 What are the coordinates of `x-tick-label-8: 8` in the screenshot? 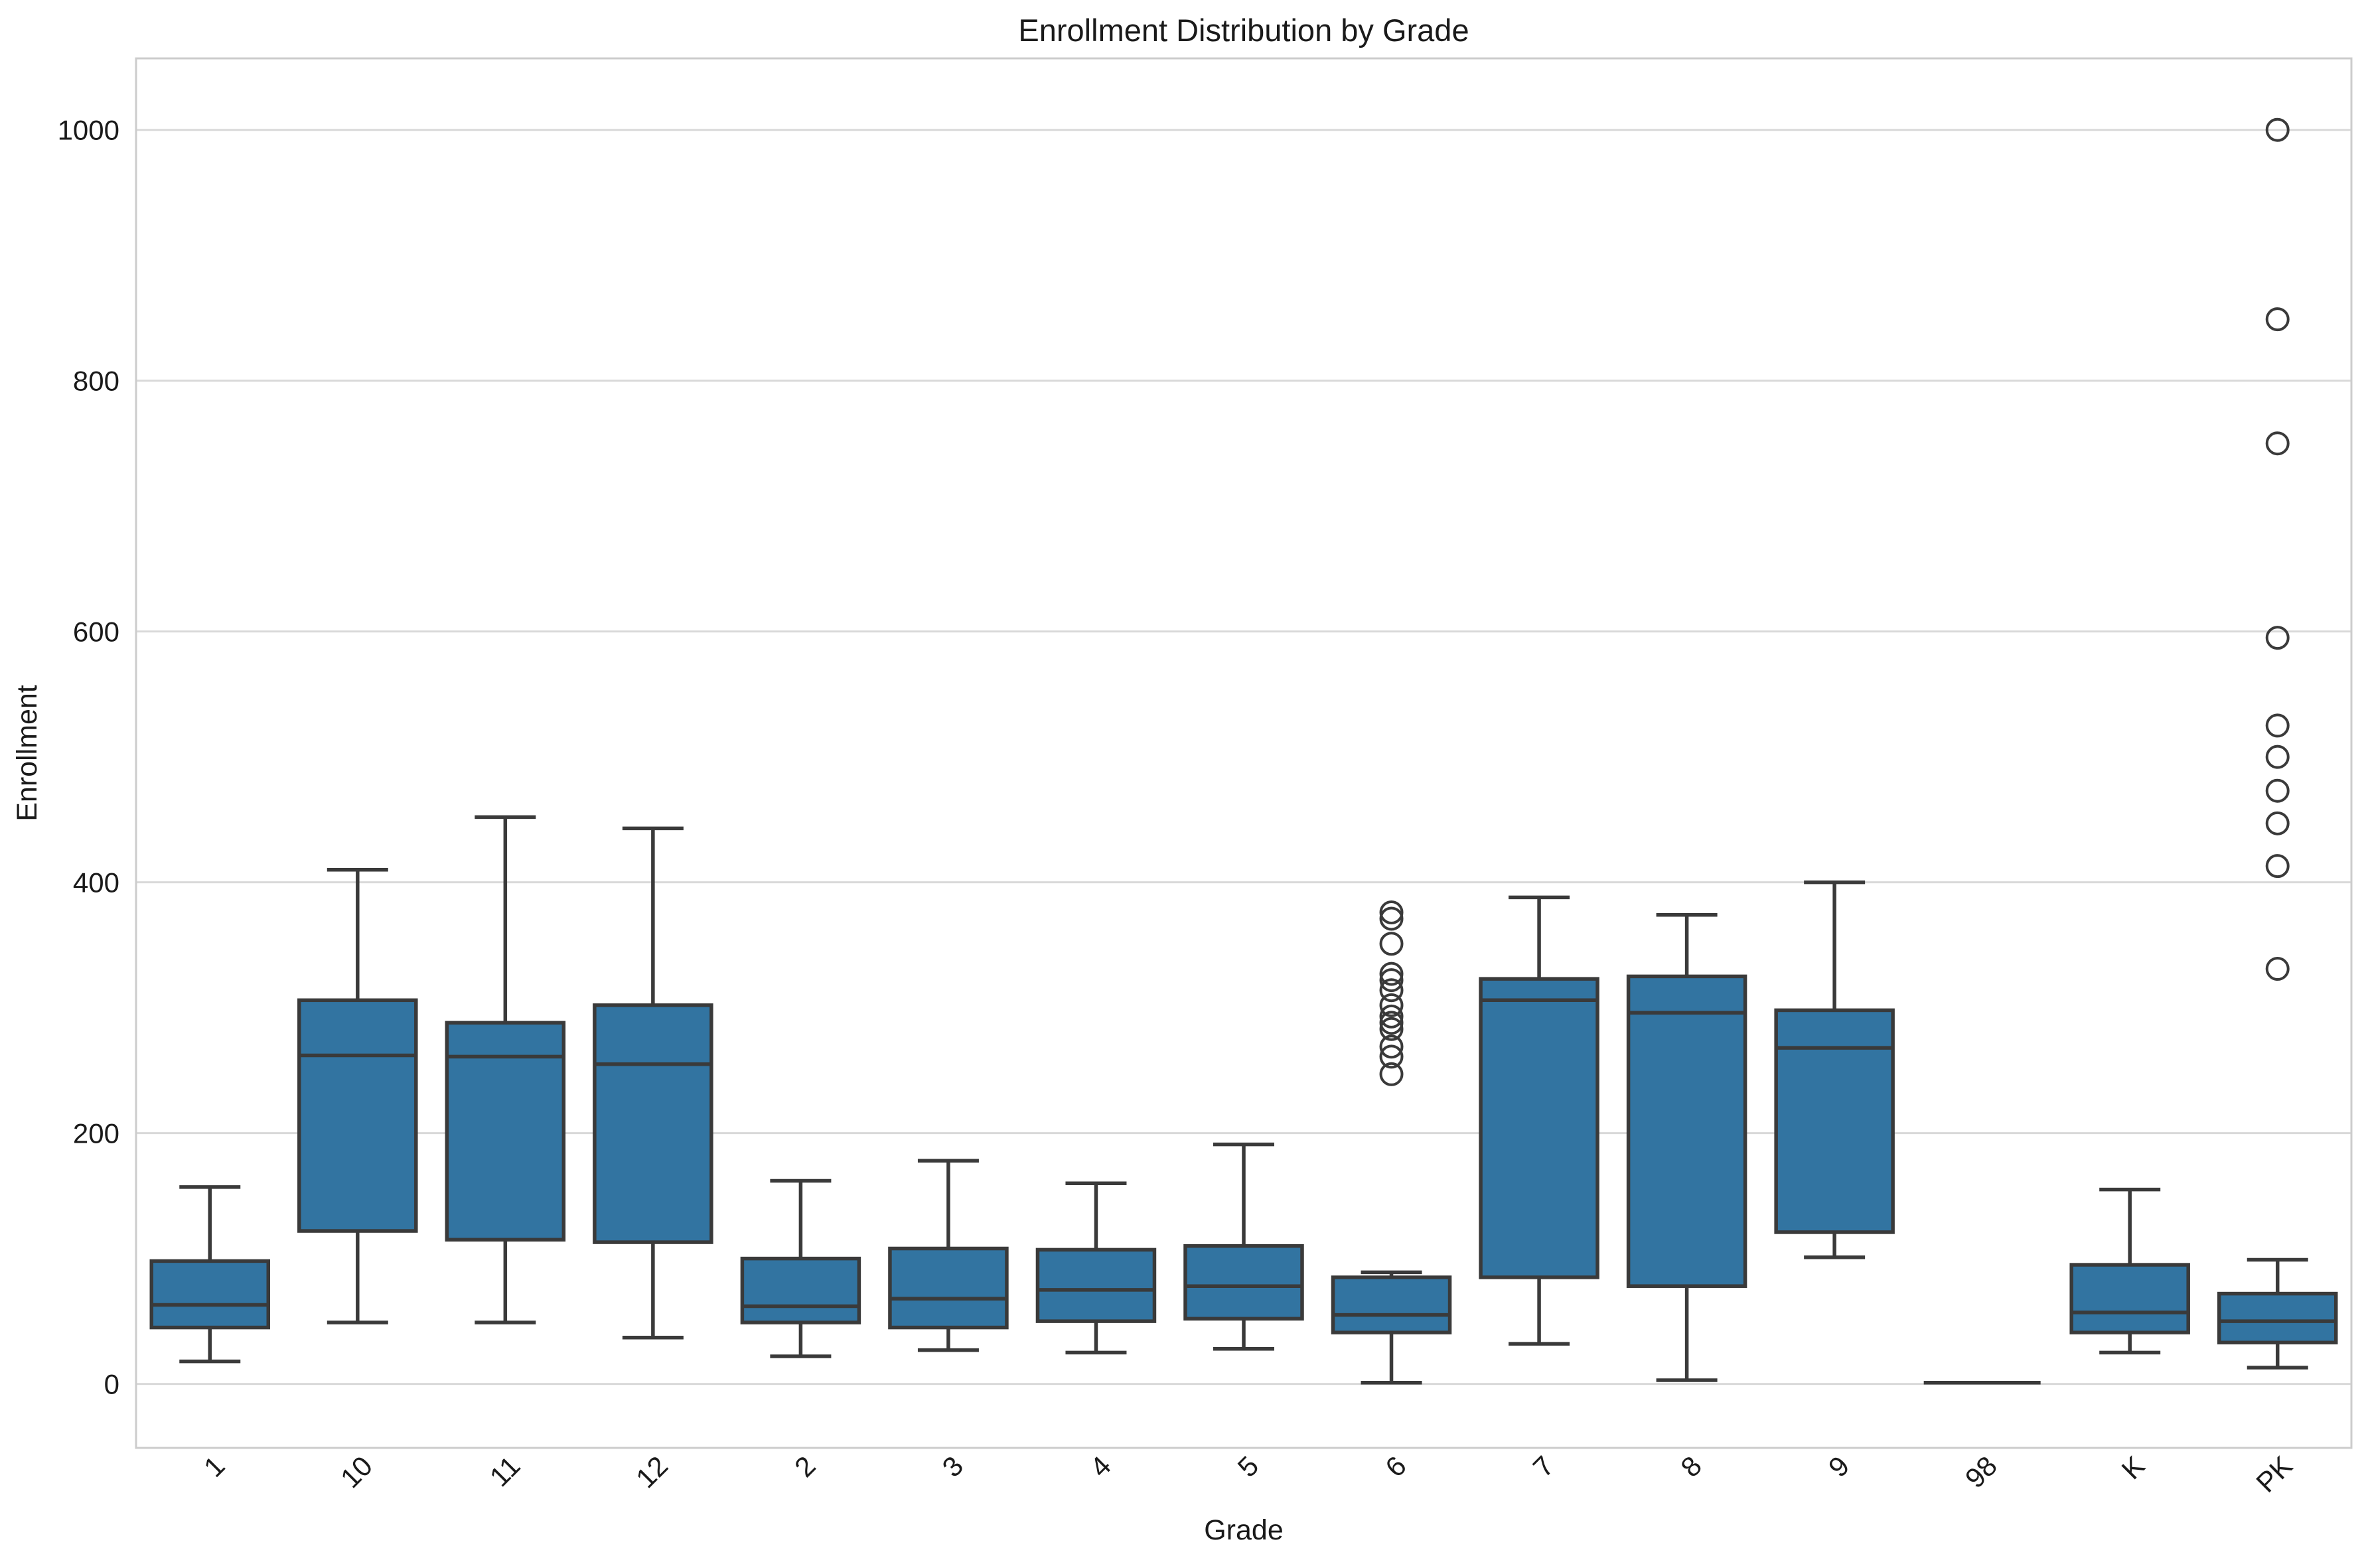 It's located at (1691, 1466).